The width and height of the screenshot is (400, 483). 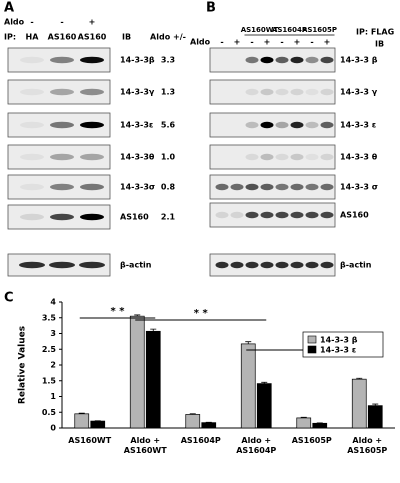 What do you see at coordinates (356, 265) in the screenshot?
I see `blot-label: β-actin` at bounding box center [356, 265].